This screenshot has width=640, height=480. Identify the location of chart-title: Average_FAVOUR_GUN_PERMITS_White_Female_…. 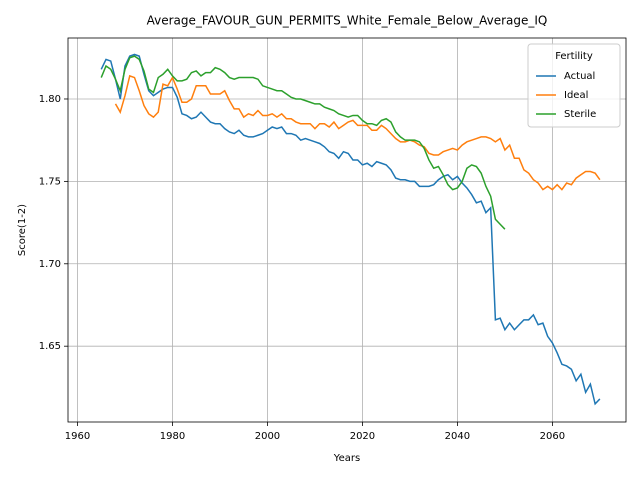
(347, 21).